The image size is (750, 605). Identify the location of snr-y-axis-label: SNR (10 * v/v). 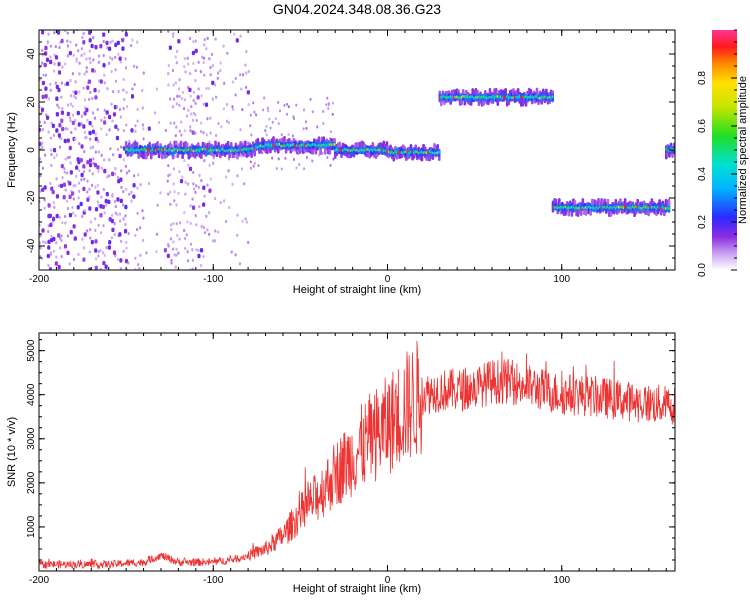
(12, 452).